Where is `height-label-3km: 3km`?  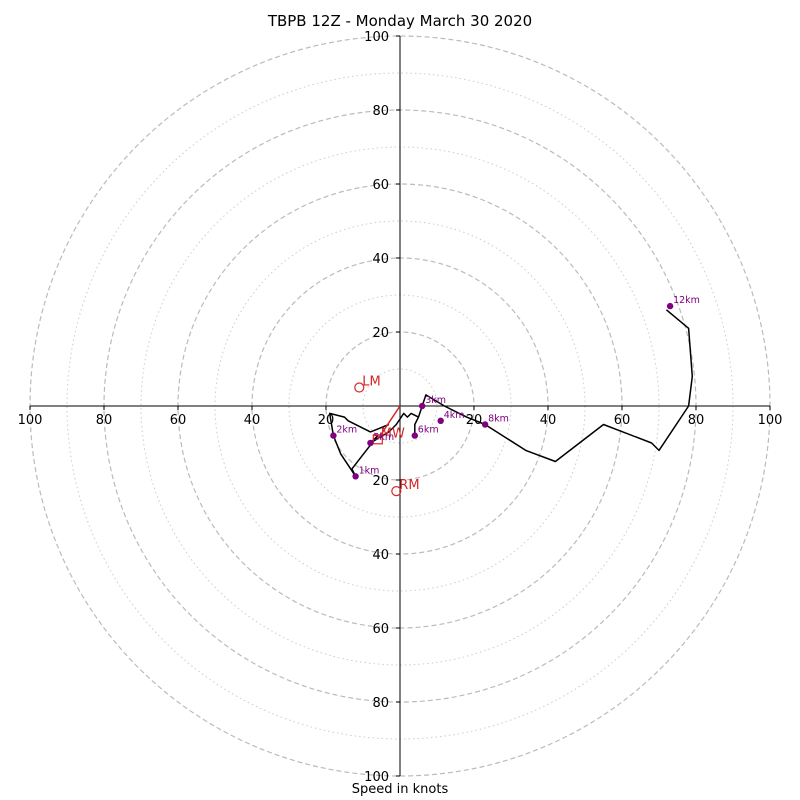
height-label-3km: 3km is located at coordinates (435, 400).